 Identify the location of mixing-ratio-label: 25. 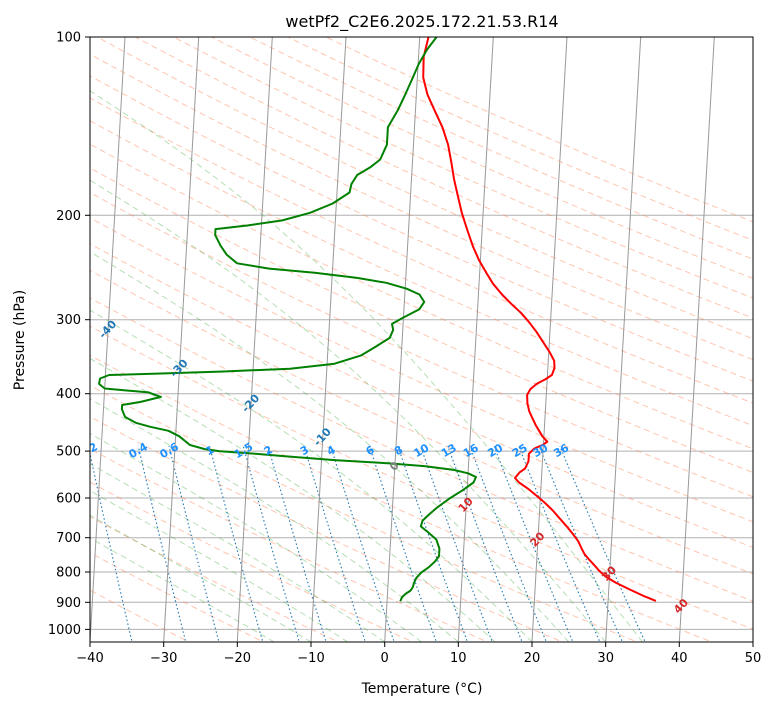
(520, 450).